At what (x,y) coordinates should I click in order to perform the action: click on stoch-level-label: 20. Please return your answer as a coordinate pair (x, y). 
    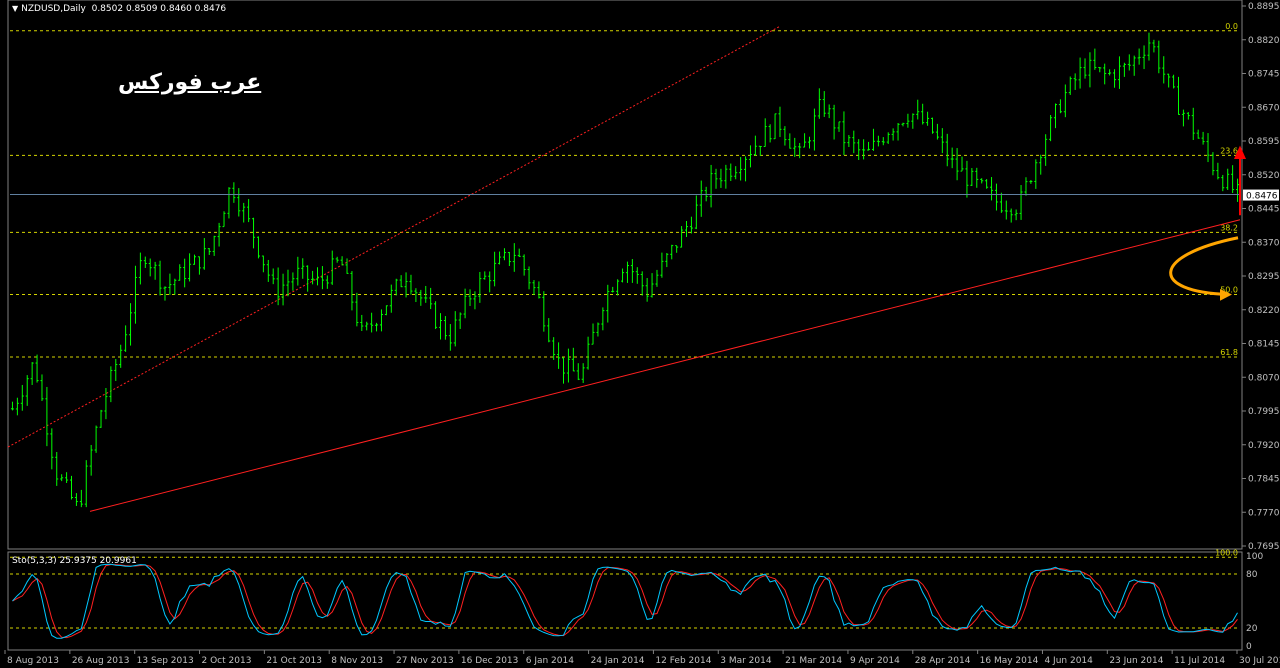
    Looking at the image, I should click on (1252, 629).